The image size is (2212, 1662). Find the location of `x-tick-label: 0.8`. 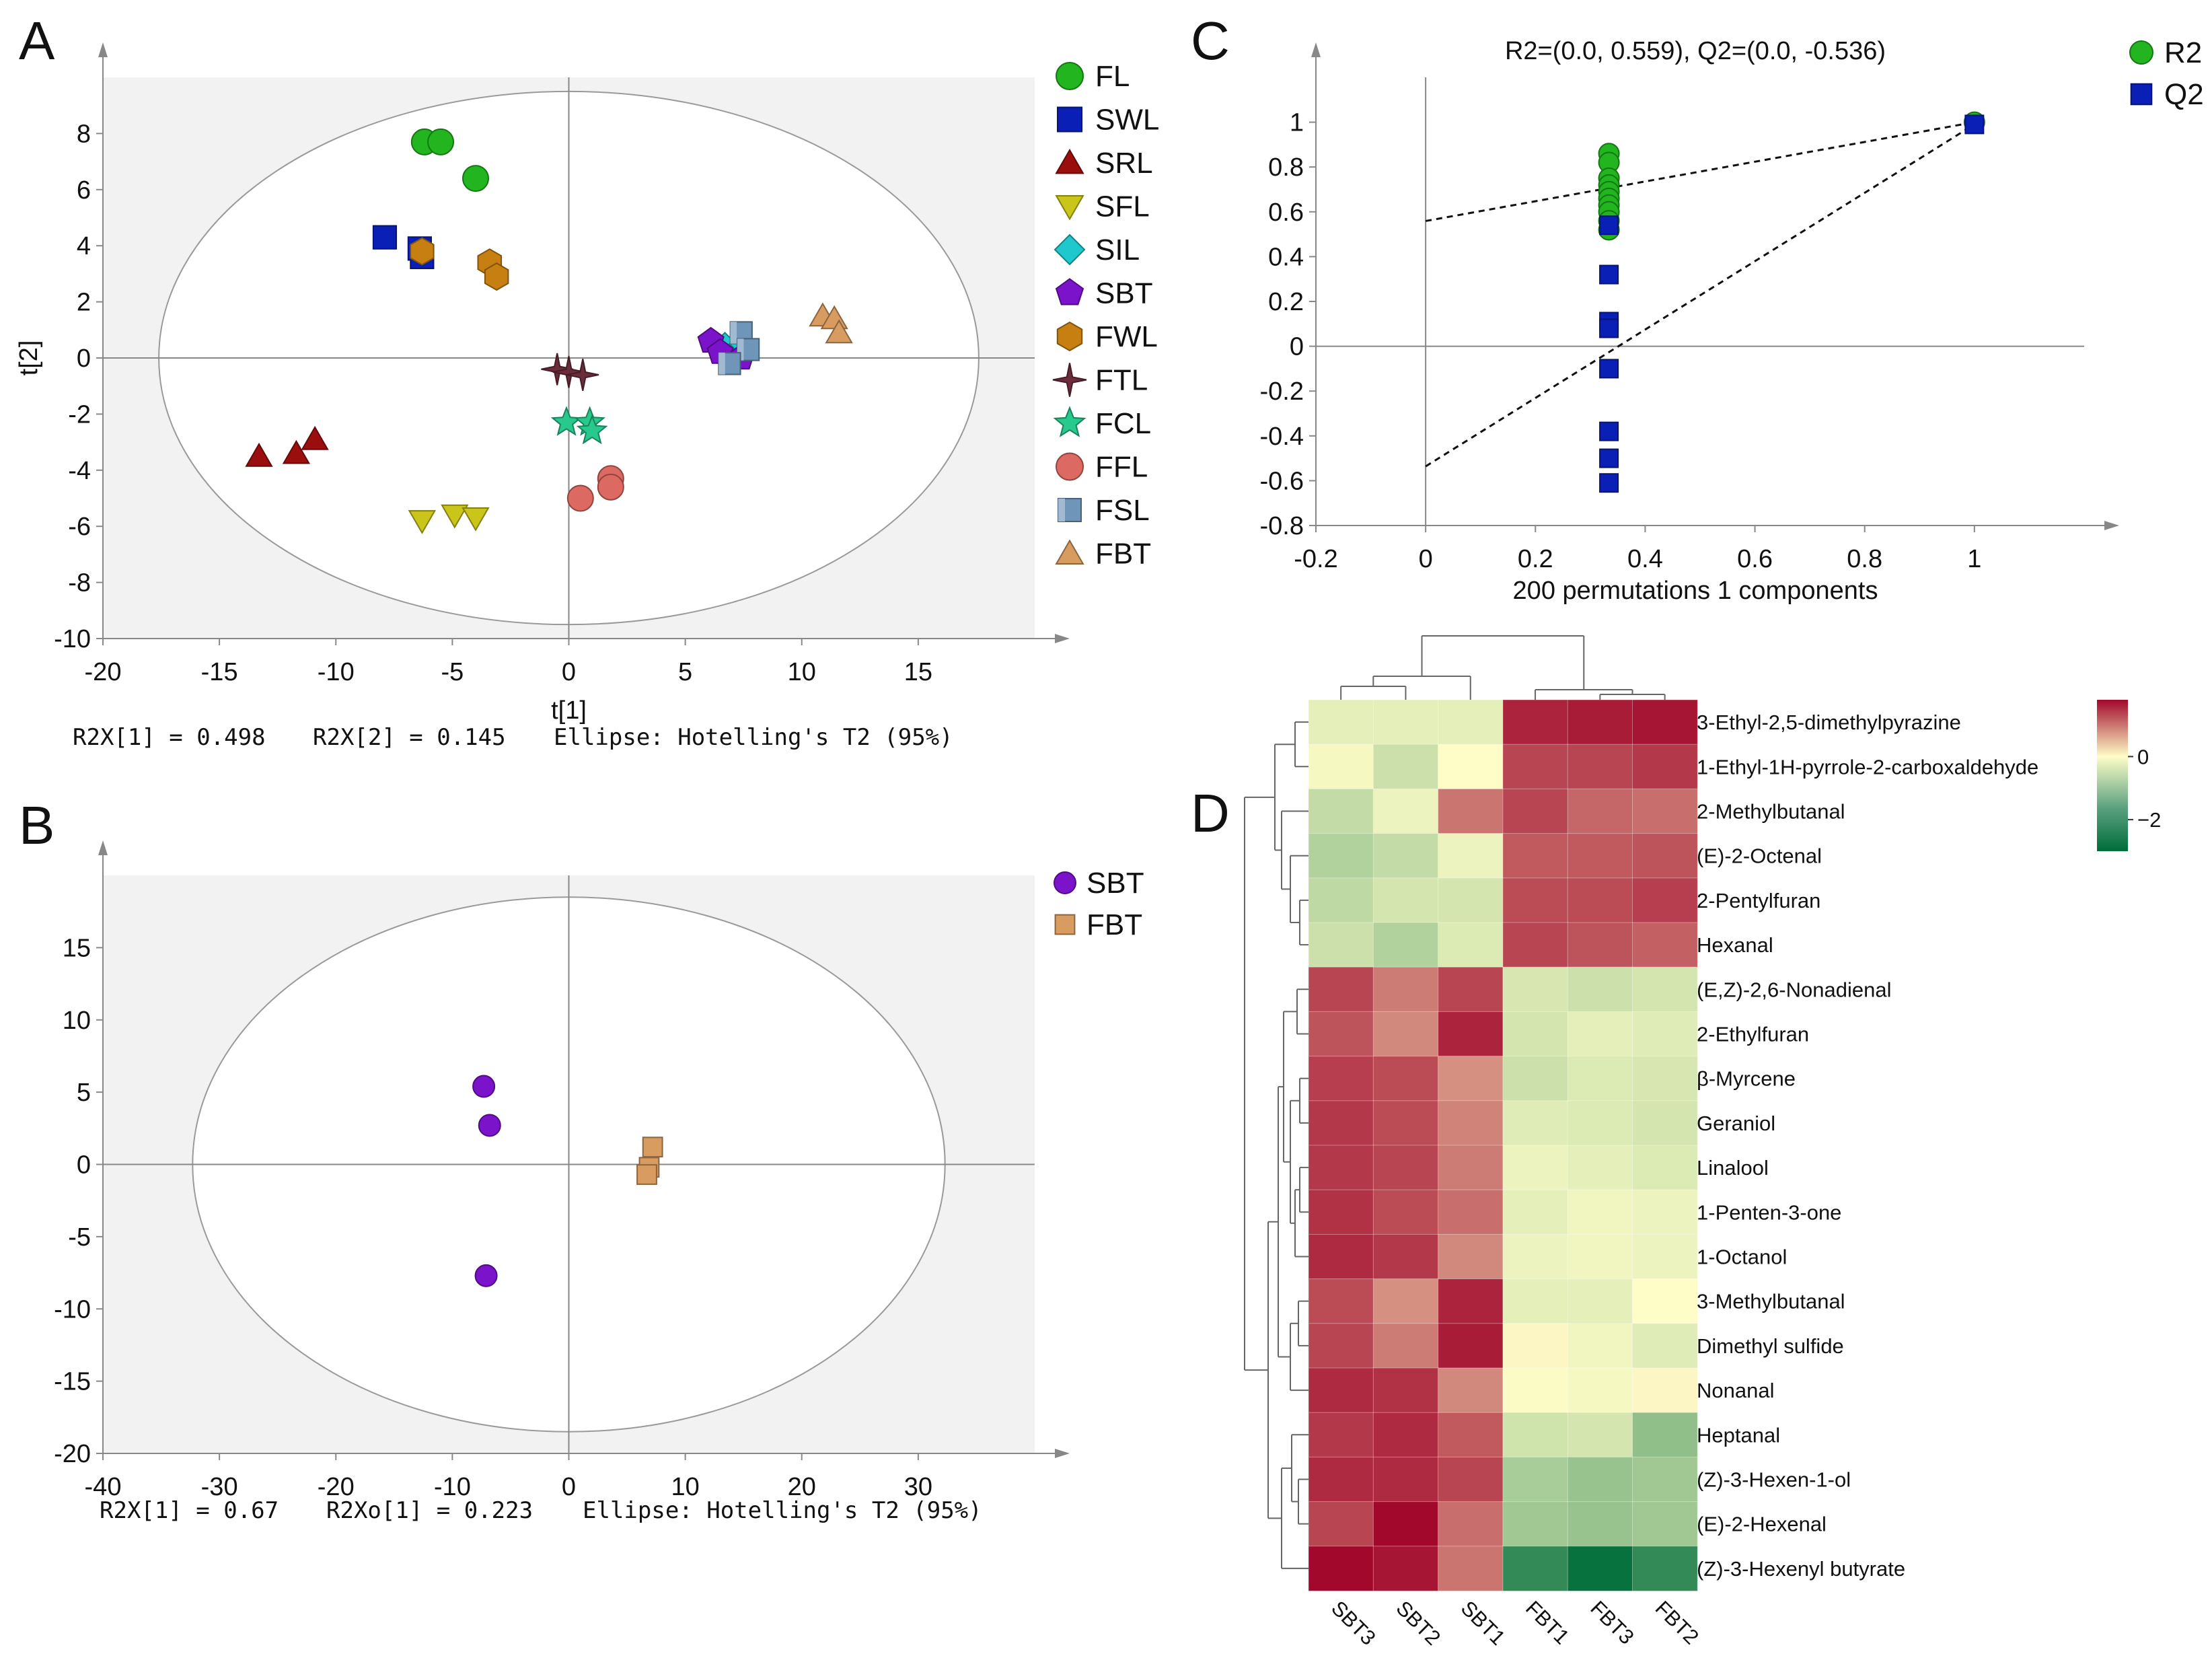

x-tick-label: 0.8 is located at coordinates (1864, 559).